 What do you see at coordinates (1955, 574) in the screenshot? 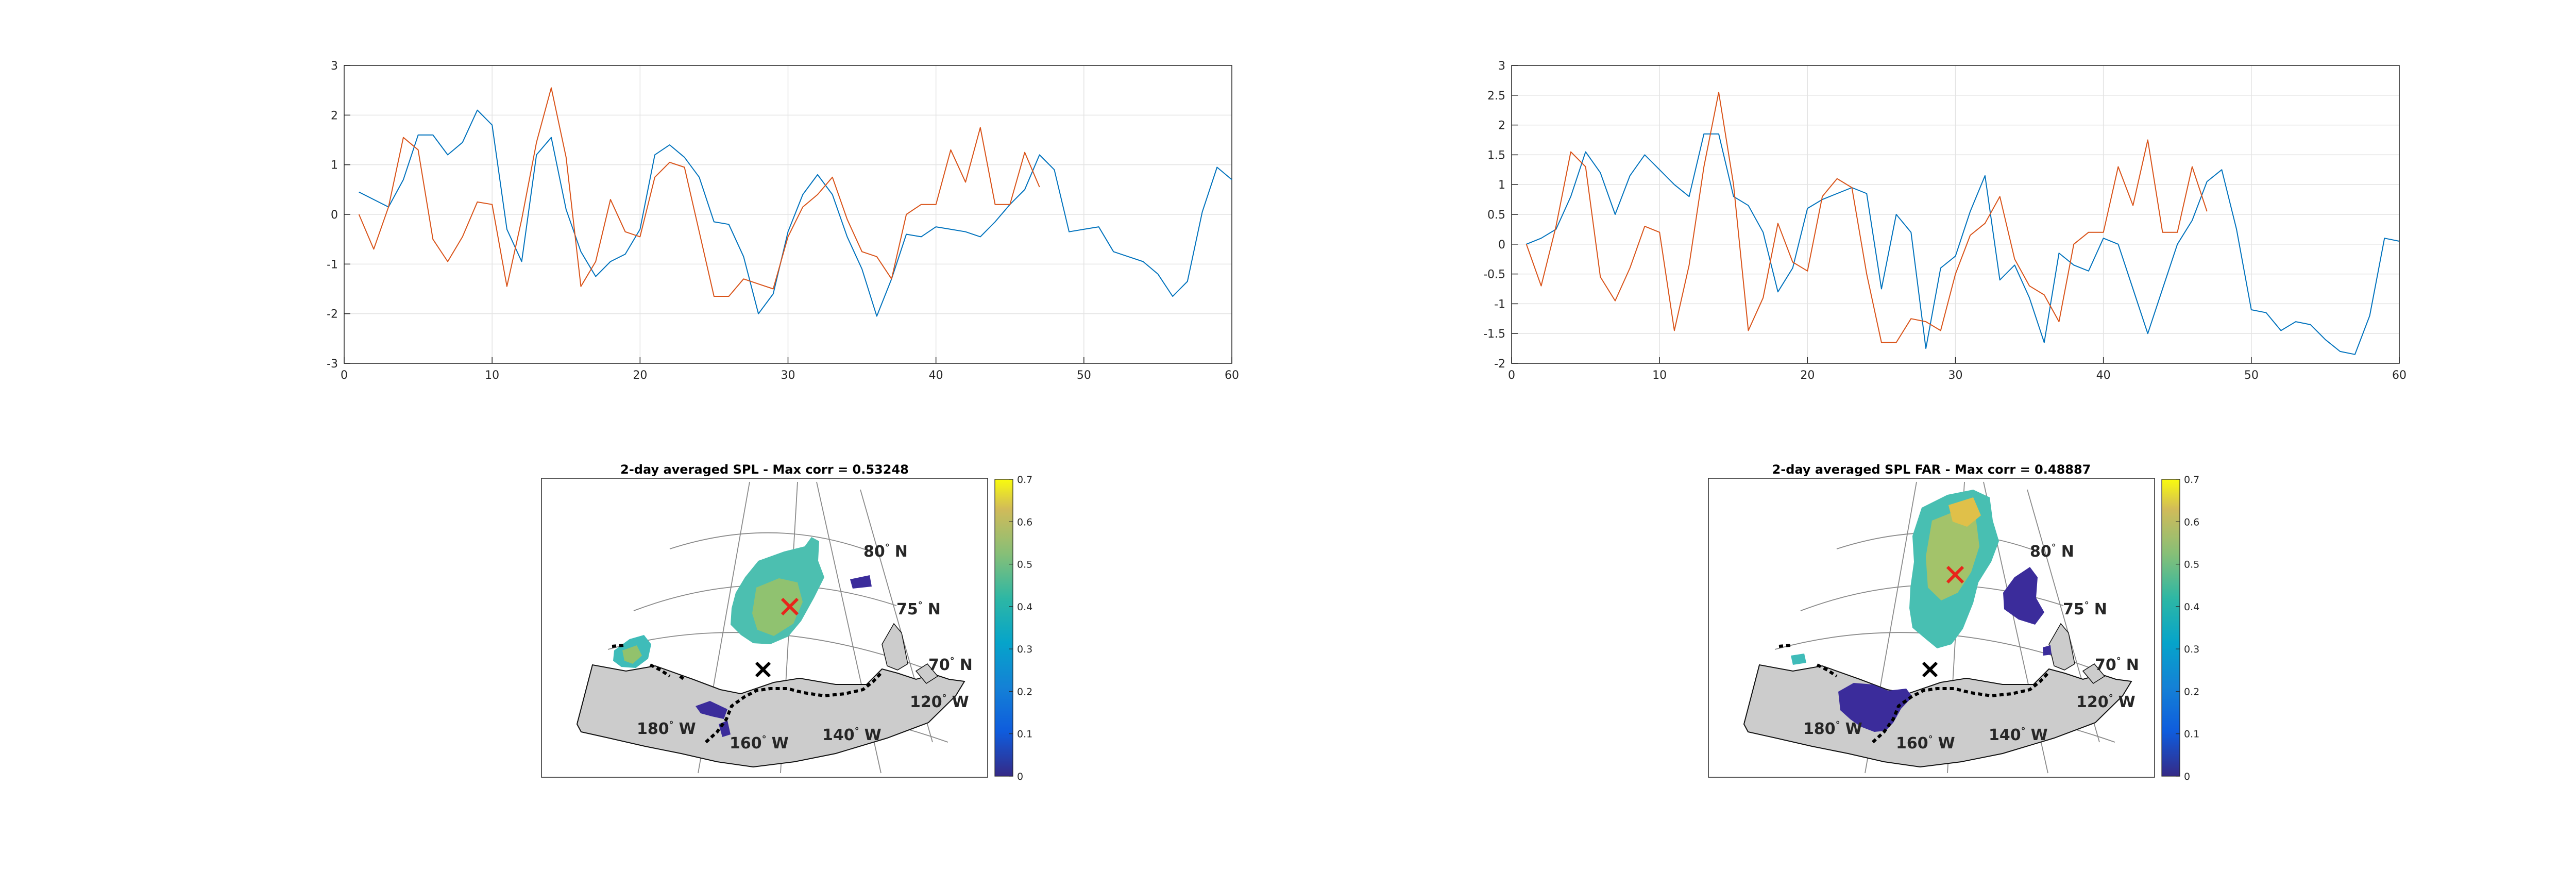
I see `map-2-max-corr-marker` at bounding box center [1955, 574].